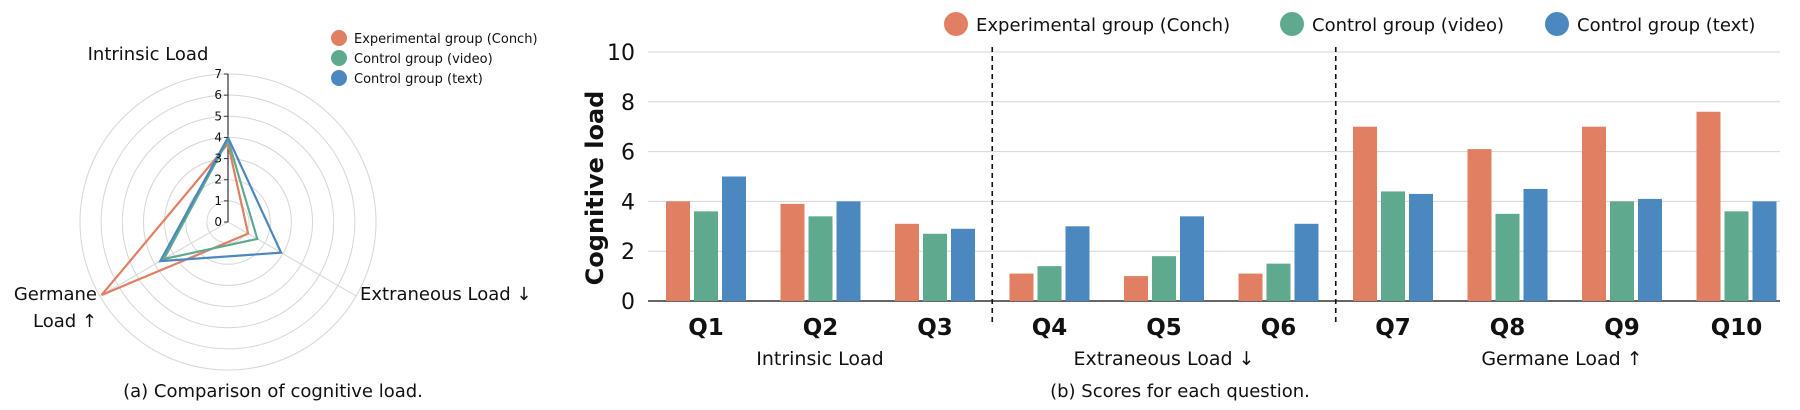  What do you see at coordinates (1737, 328) in the screenshot?
I see `bar-x-tick-q10: Q10` at bounding box center [1737, 328].